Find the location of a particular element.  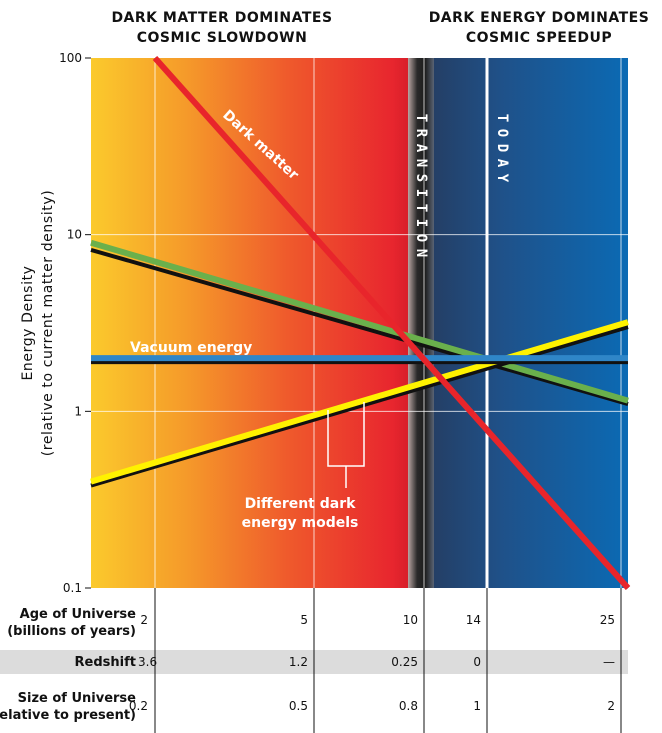

y-axis-sublabel: (relative to current matter density) is located at coordinates (48, 323).